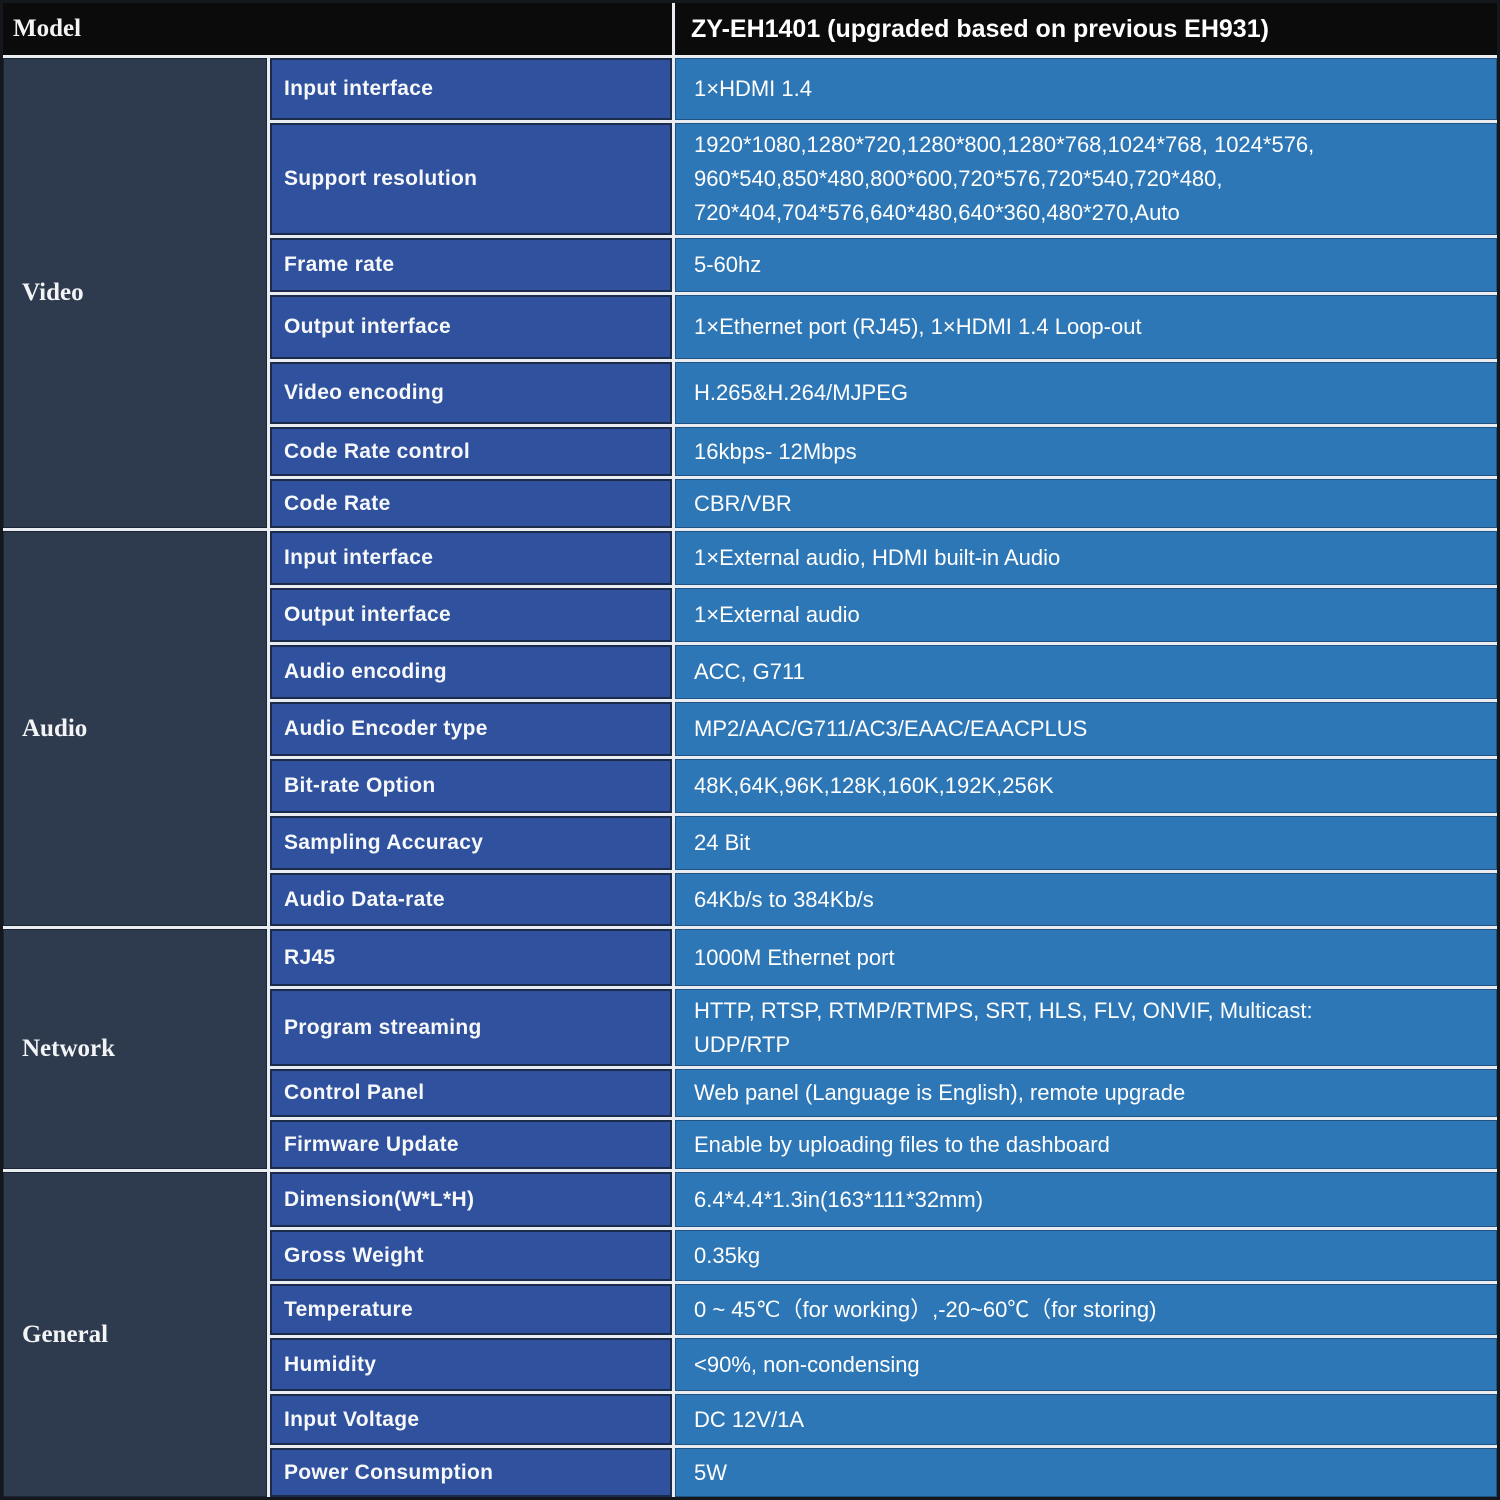 The width and height of the screenshot is (1500, 1500). Describe the element at coordinates (471, 1255) in the screenshot. I see `spec-label: Gross Weight` at that location.